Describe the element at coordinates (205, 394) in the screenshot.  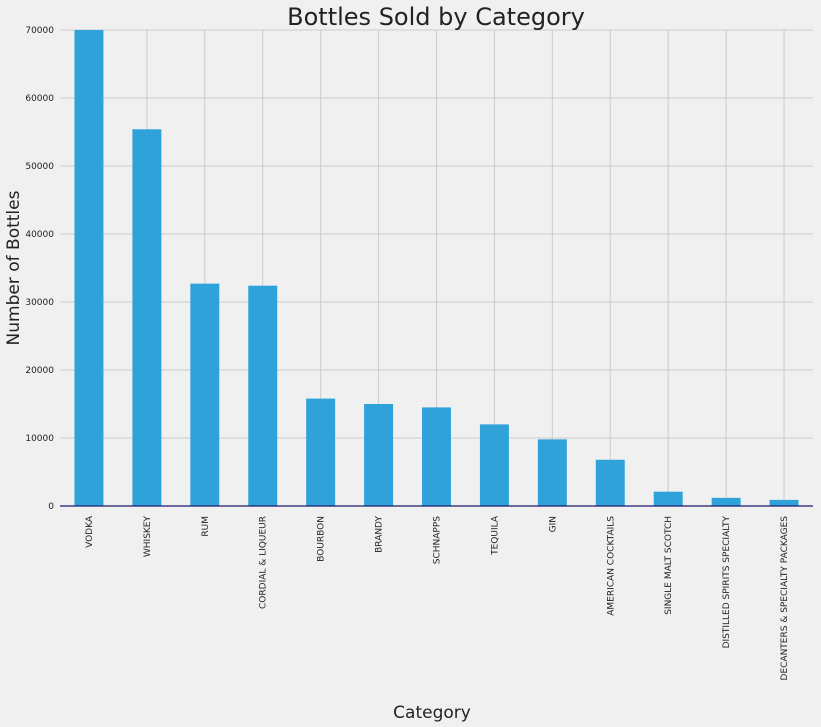
I see `bar-rum` at that location.